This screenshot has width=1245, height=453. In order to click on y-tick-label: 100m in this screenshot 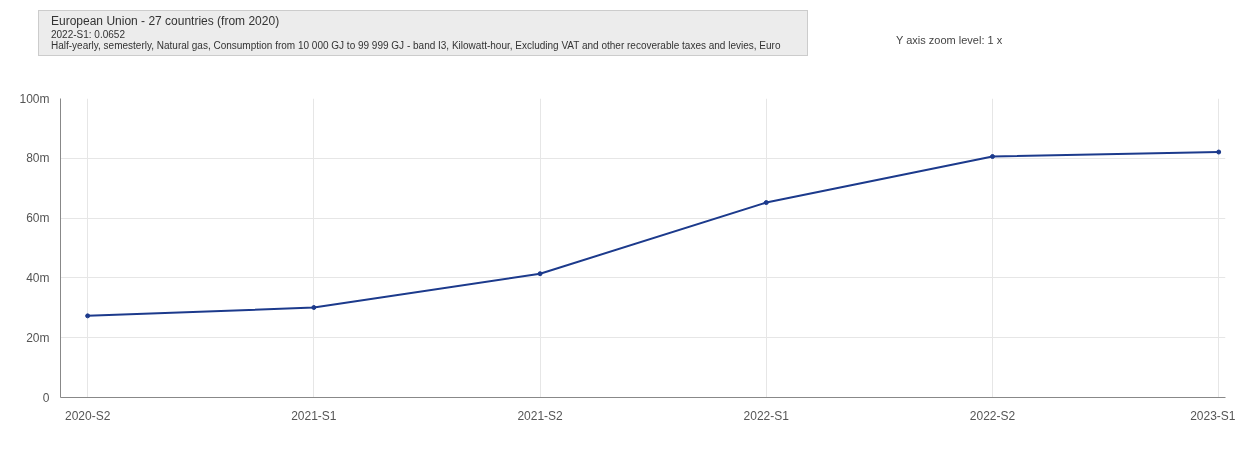, I will do `click(34, 98)`.